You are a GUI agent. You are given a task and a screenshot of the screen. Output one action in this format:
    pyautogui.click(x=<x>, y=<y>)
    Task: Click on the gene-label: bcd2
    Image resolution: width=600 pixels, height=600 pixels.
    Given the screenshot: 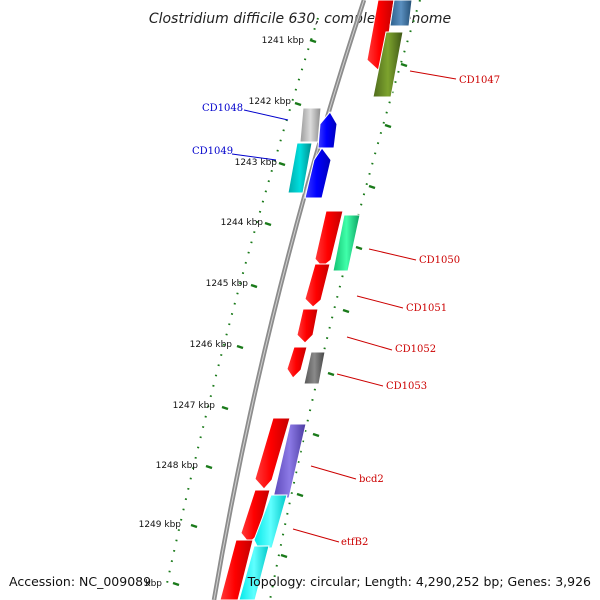 What is the action you would take?
    pyautogui.click(x=371, y=479)
    